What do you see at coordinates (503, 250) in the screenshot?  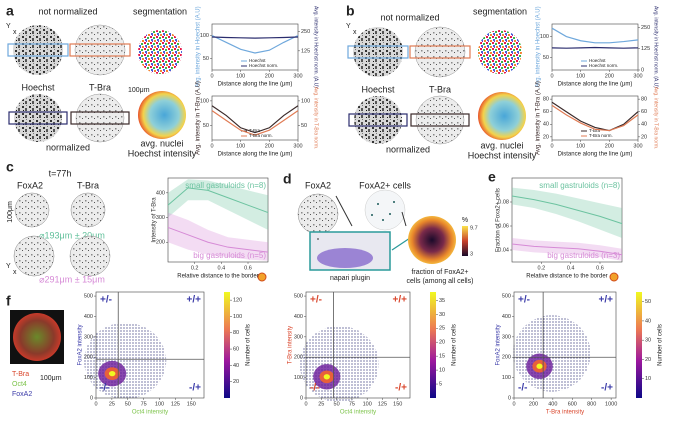 I see `y-tick-label: 0.04` at bounding box center [503, 250].